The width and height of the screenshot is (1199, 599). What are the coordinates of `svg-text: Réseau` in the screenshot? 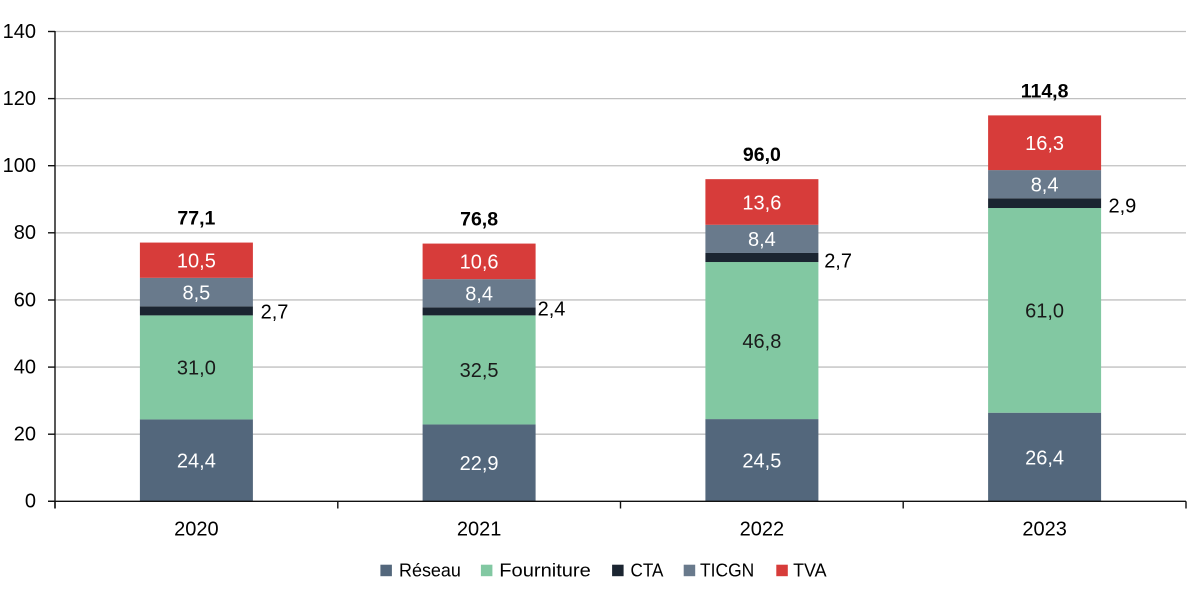 It's located at (430, 570).